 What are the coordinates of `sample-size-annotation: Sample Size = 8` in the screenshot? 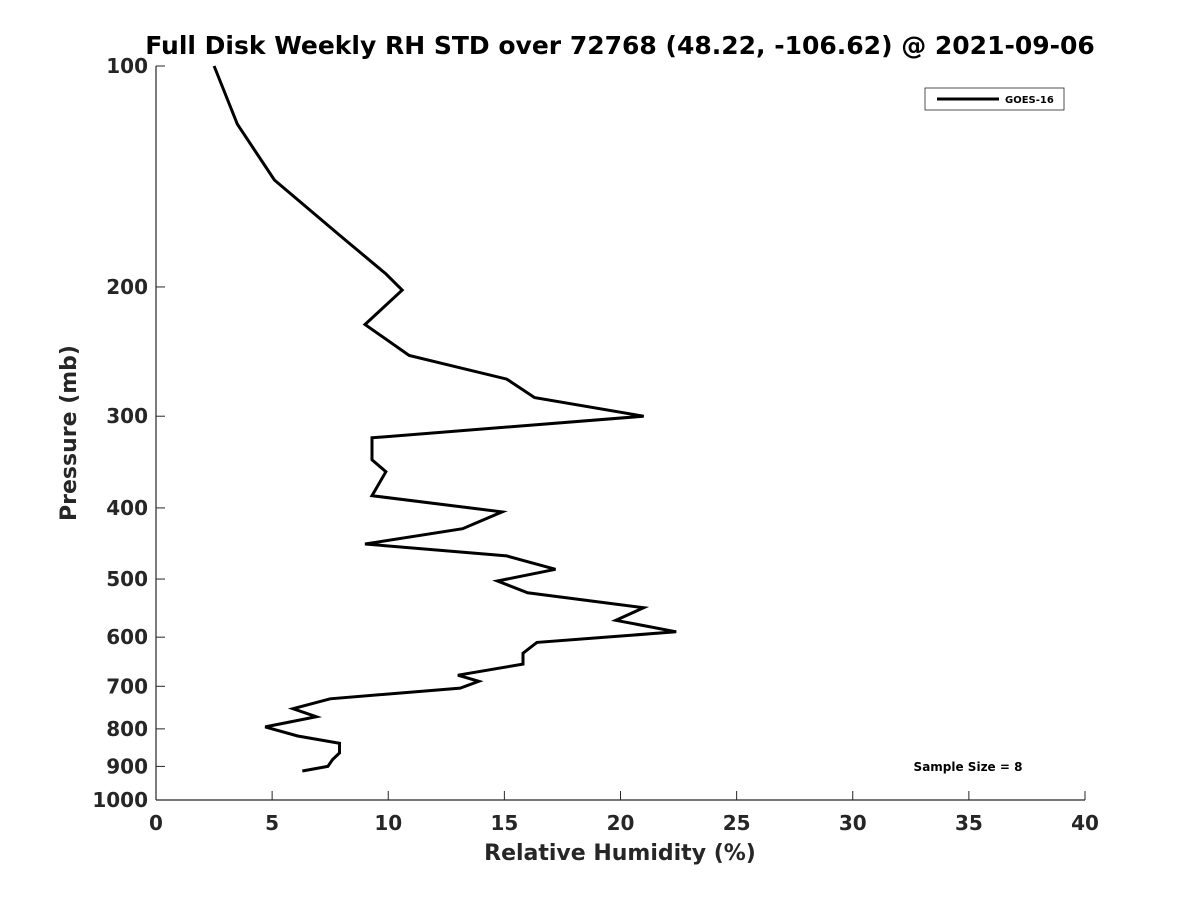 It's located at (968, 767).